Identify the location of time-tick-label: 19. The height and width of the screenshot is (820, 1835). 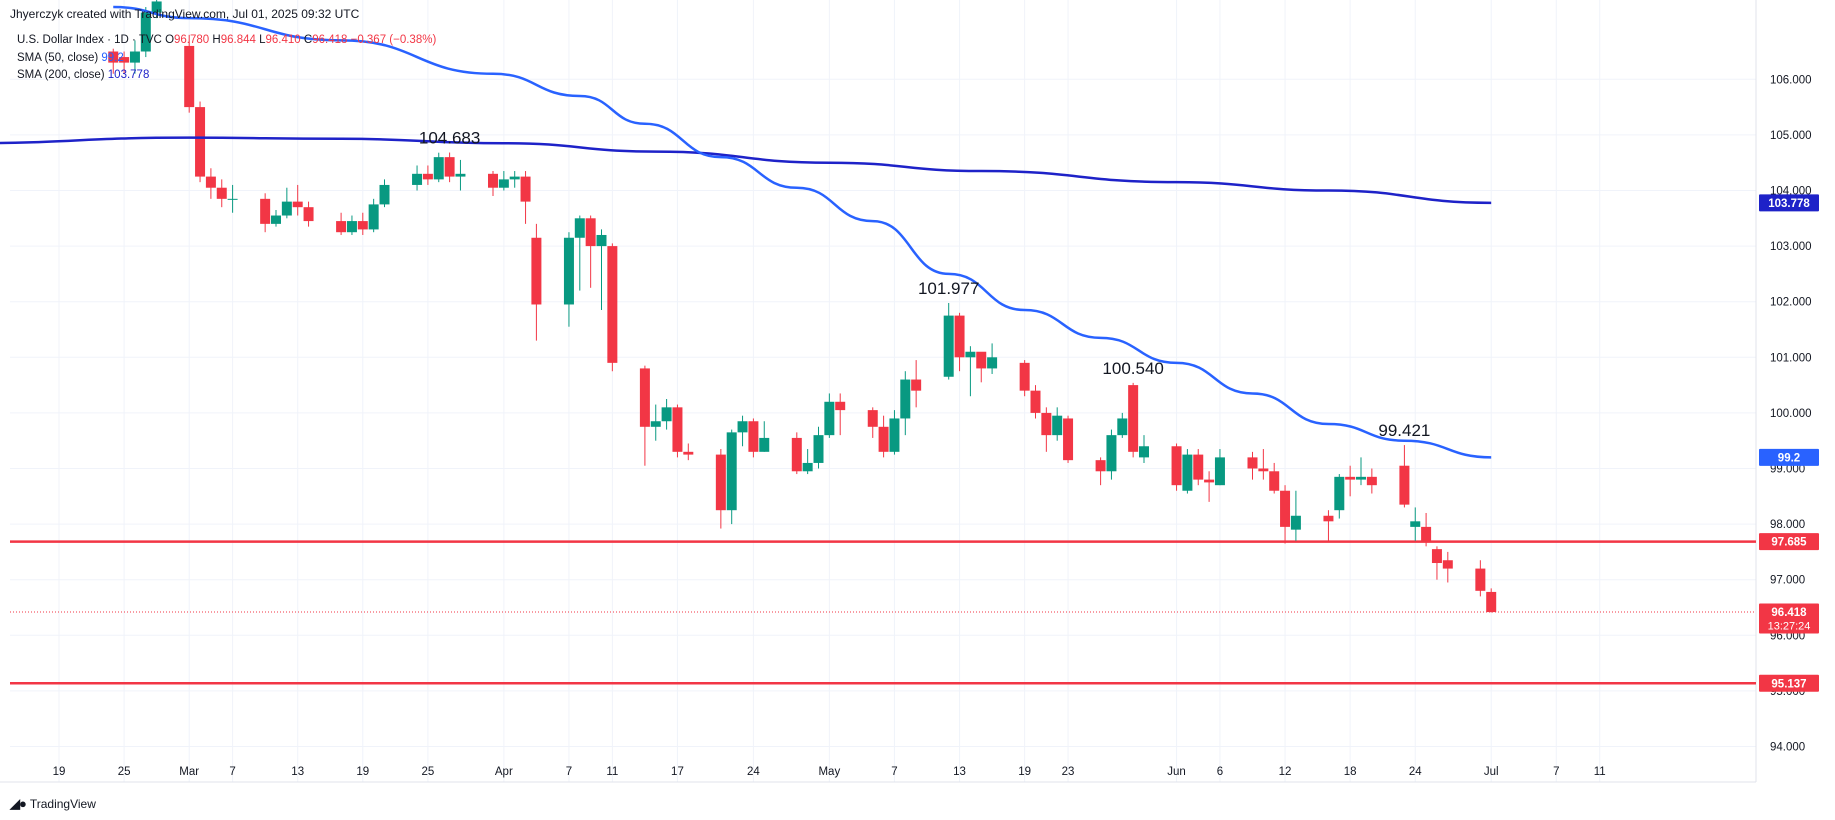
(362, 772).